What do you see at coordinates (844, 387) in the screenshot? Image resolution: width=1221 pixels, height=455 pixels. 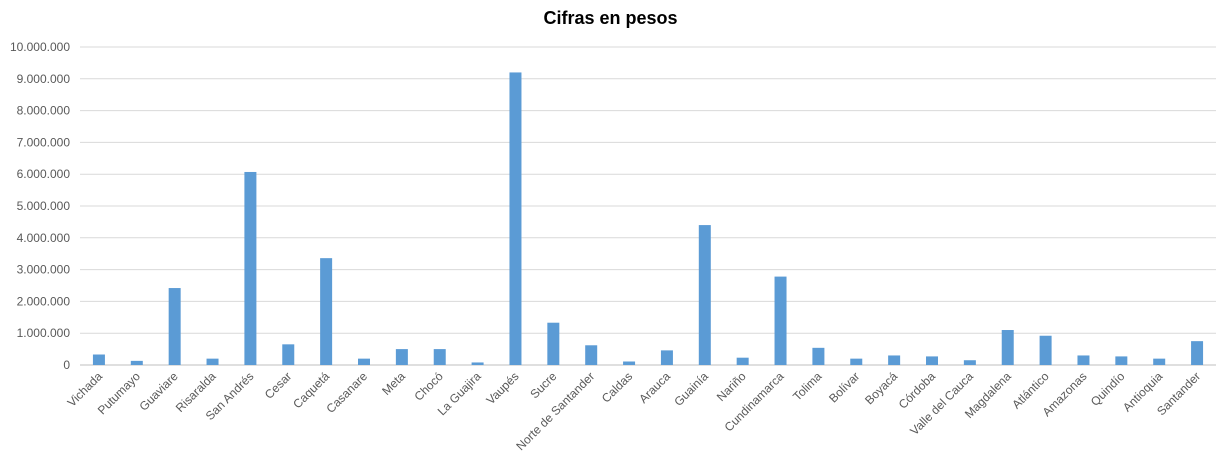 I see `x-tick-label: Bolívar` at bounding box center [844, 387].